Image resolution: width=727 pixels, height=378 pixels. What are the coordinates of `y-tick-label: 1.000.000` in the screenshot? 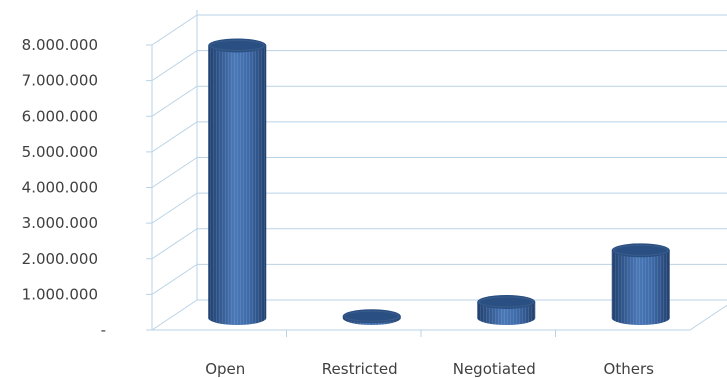 It's located at (60, 294).